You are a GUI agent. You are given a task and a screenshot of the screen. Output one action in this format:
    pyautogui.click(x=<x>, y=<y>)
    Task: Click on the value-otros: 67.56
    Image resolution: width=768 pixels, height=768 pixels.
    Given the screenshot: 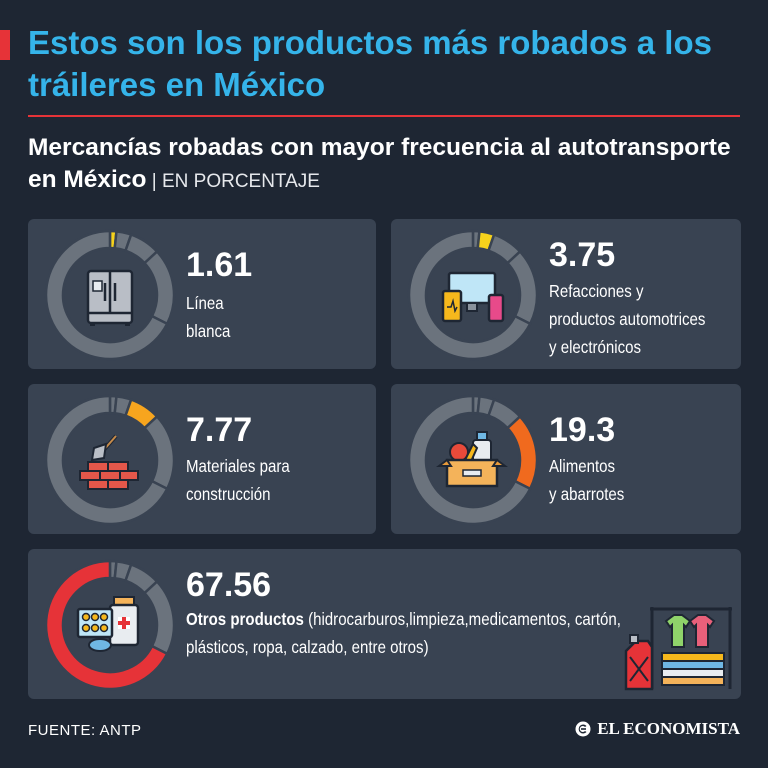 What is the action you would take?
    pyautogui.click(x=229, y=585)
    